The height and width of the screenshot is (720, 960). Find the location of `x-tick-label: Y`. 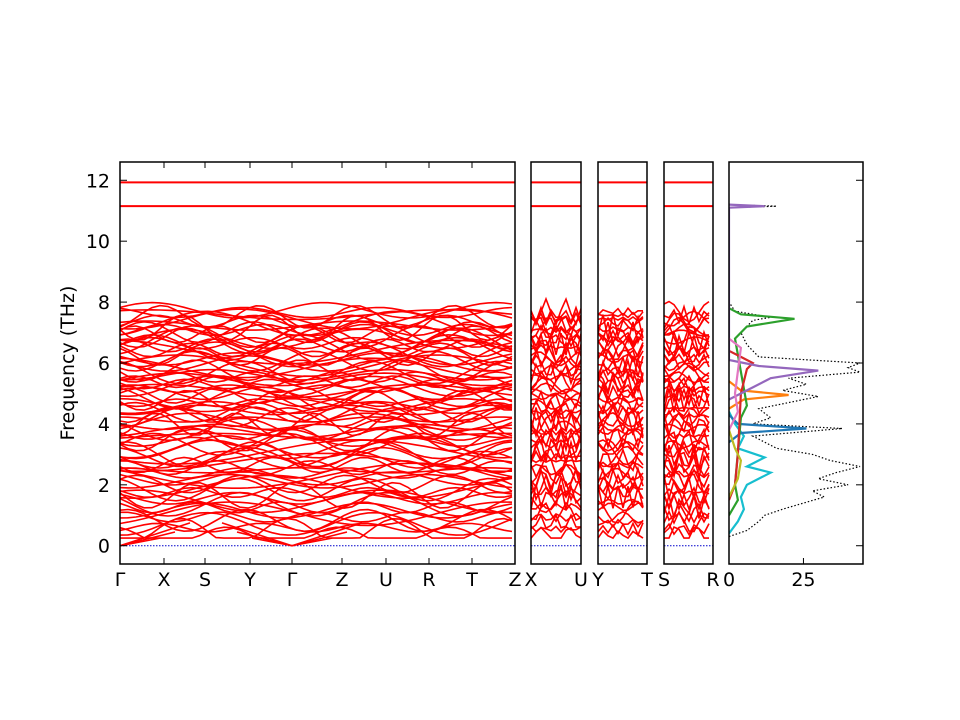

x-tick-label: Y is located at coordinates (597, 580).